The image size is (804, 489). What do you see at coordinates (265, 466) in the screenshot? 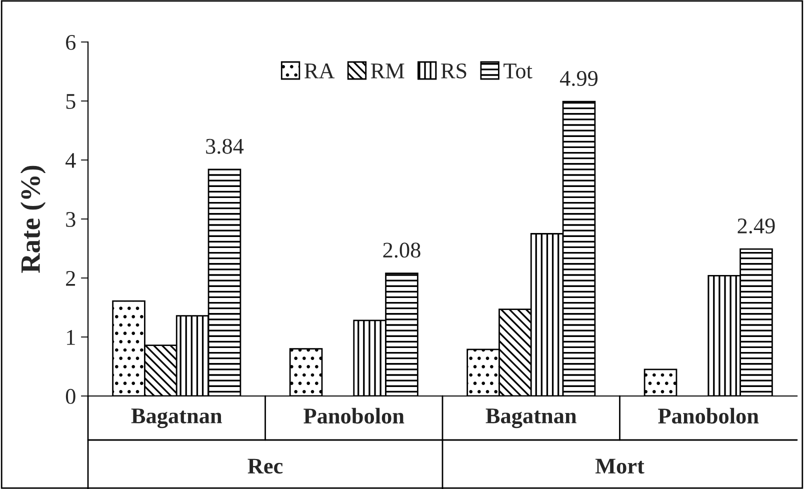
I see `text: Rec` at bounding box center [265, 466].